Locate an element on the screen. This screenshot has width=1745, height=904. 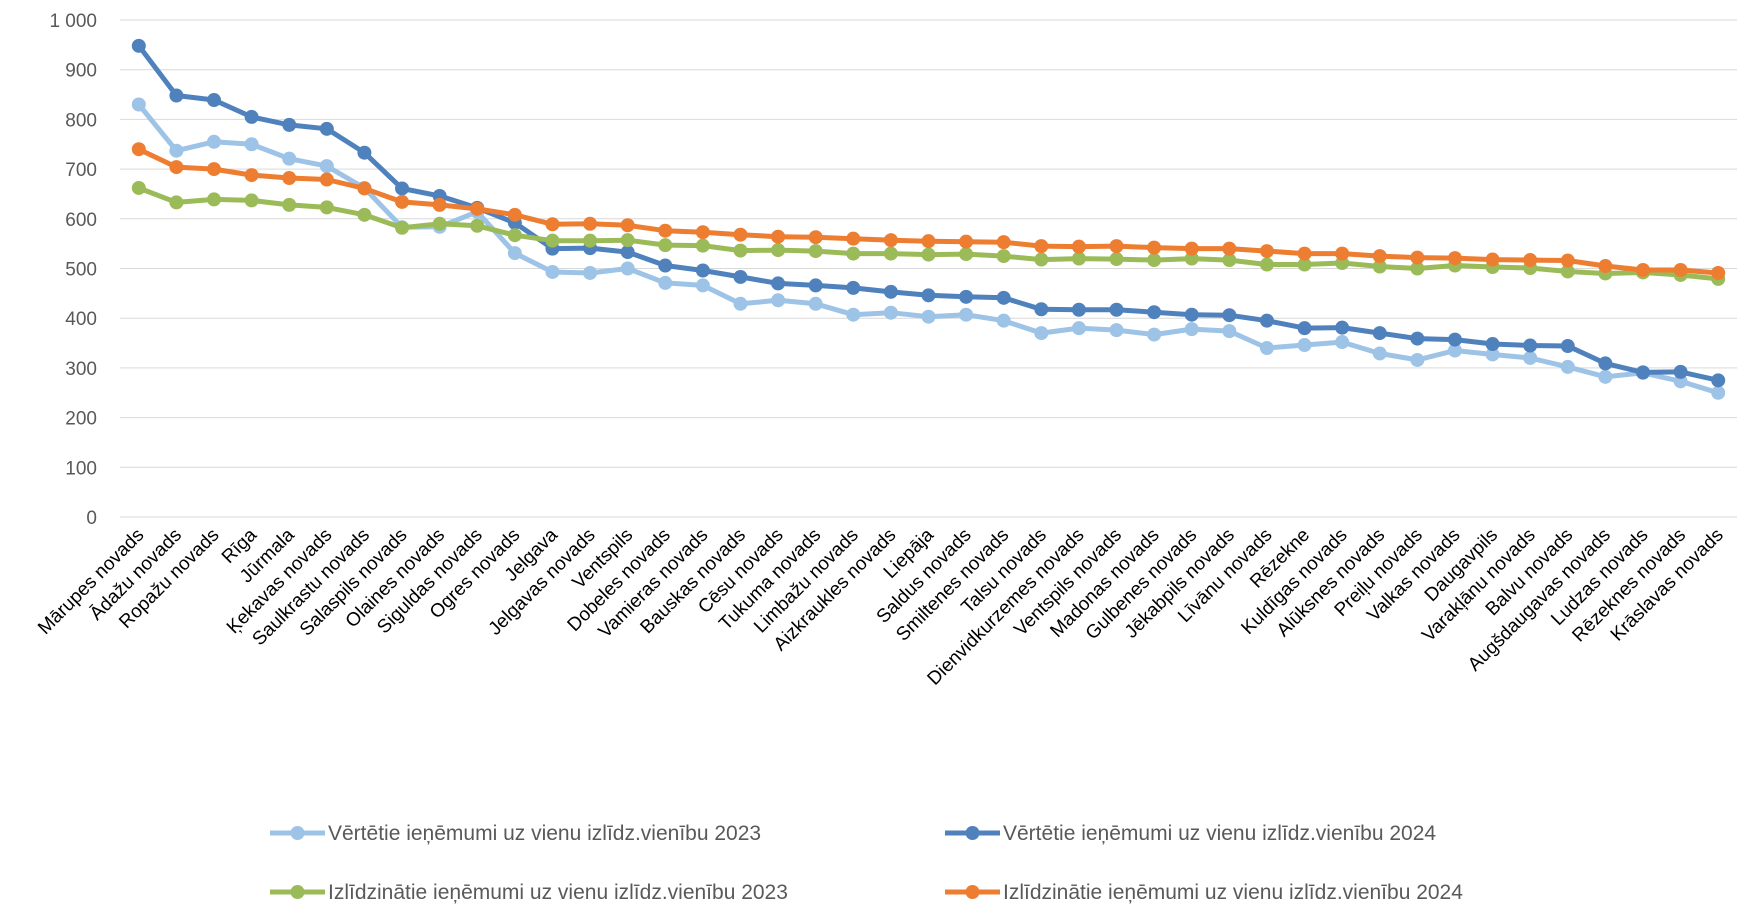
y-tick-label: 300 is located at coordinates (81, 369).